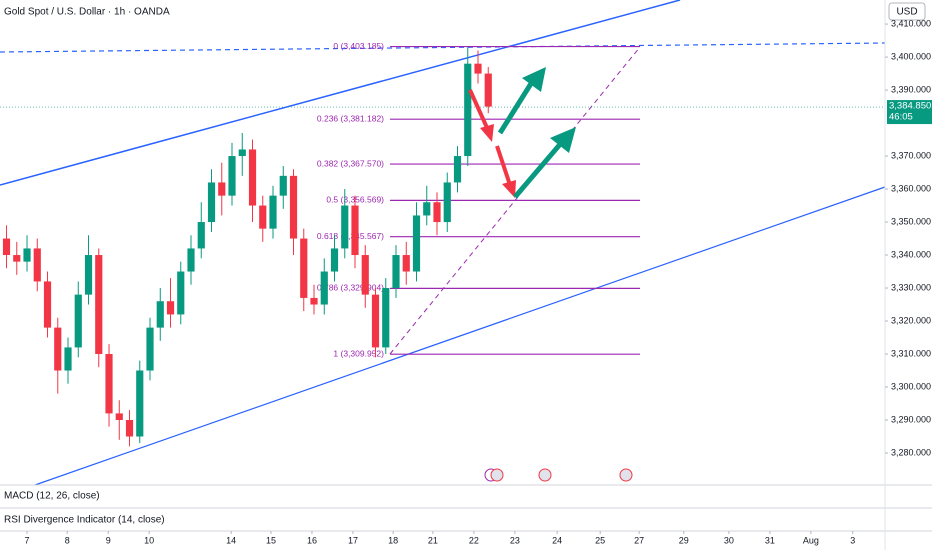 The width and height of the screenshot is (932, 550). What do you see at coordinates (443, 47) in the screenshot?
I see `dashed-trendline` at bounding box center [443, 47].